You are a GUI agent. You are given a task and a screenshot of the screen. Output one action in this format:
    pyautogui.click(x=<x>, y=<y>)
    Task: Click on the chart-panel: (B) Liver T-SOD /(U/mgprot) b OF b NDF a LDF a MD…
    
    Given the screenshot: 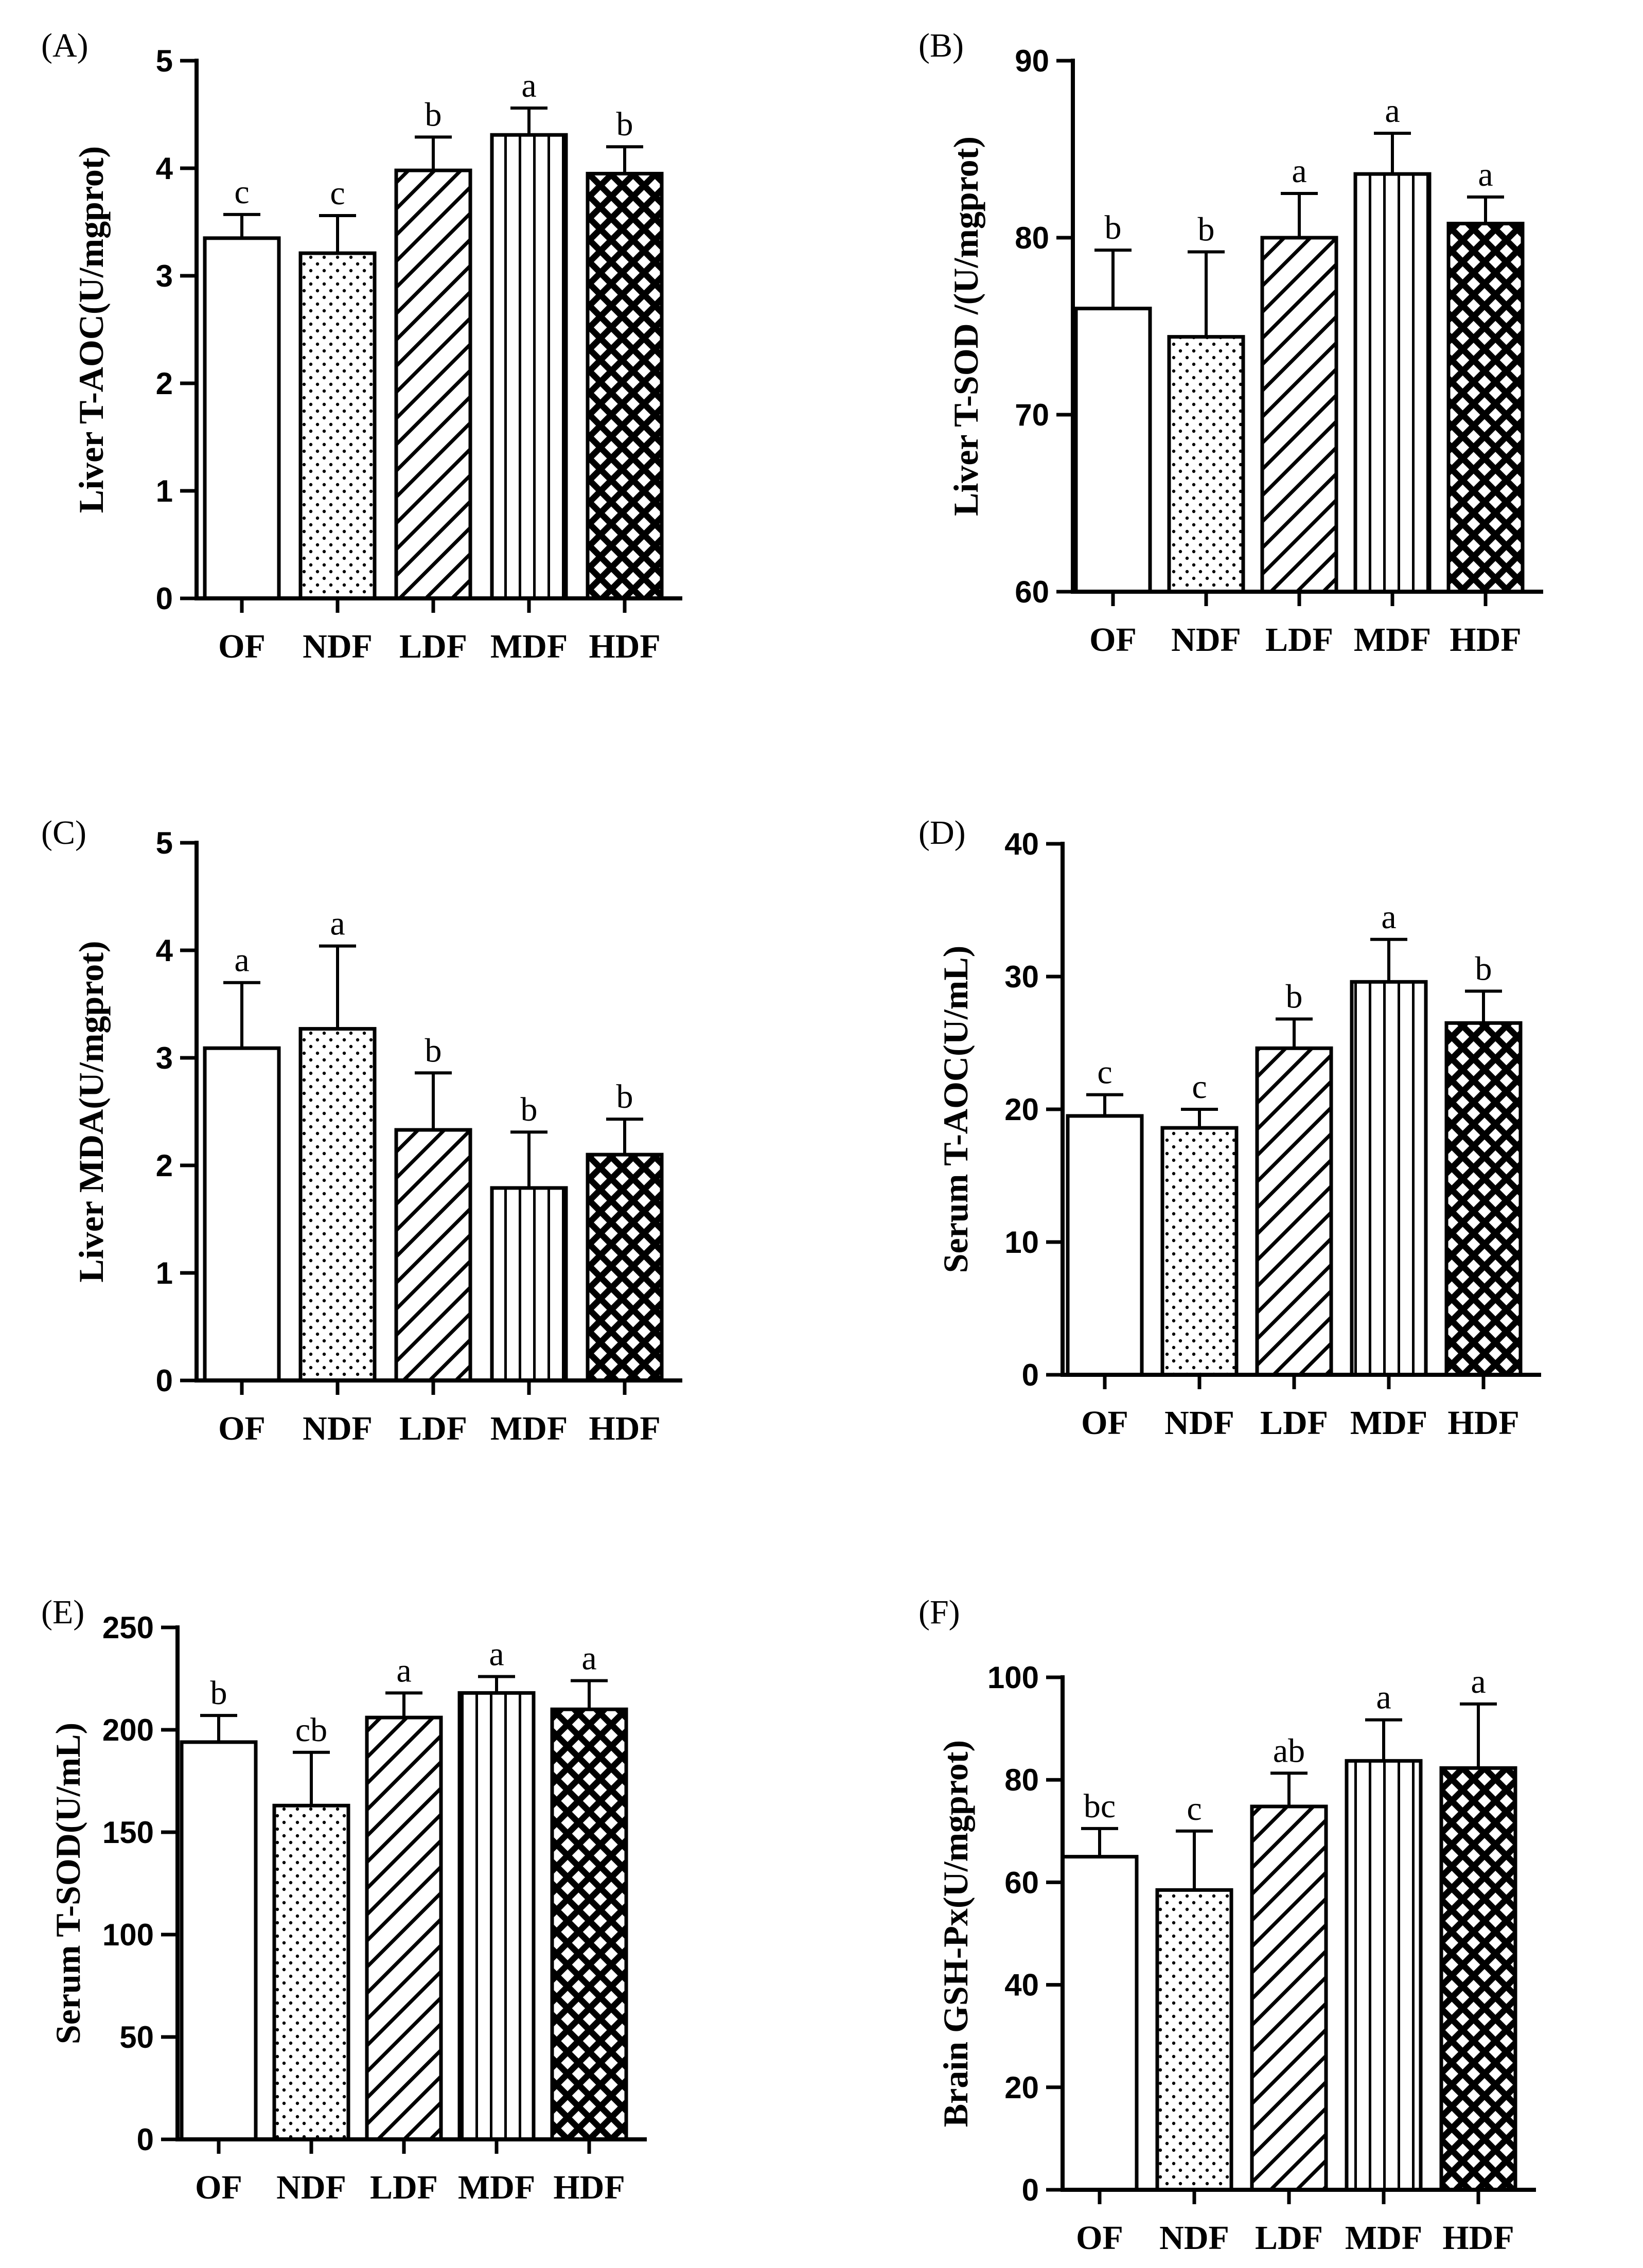 What is the action you would take?
    pyautogui.click(x=1230, y=343)
    